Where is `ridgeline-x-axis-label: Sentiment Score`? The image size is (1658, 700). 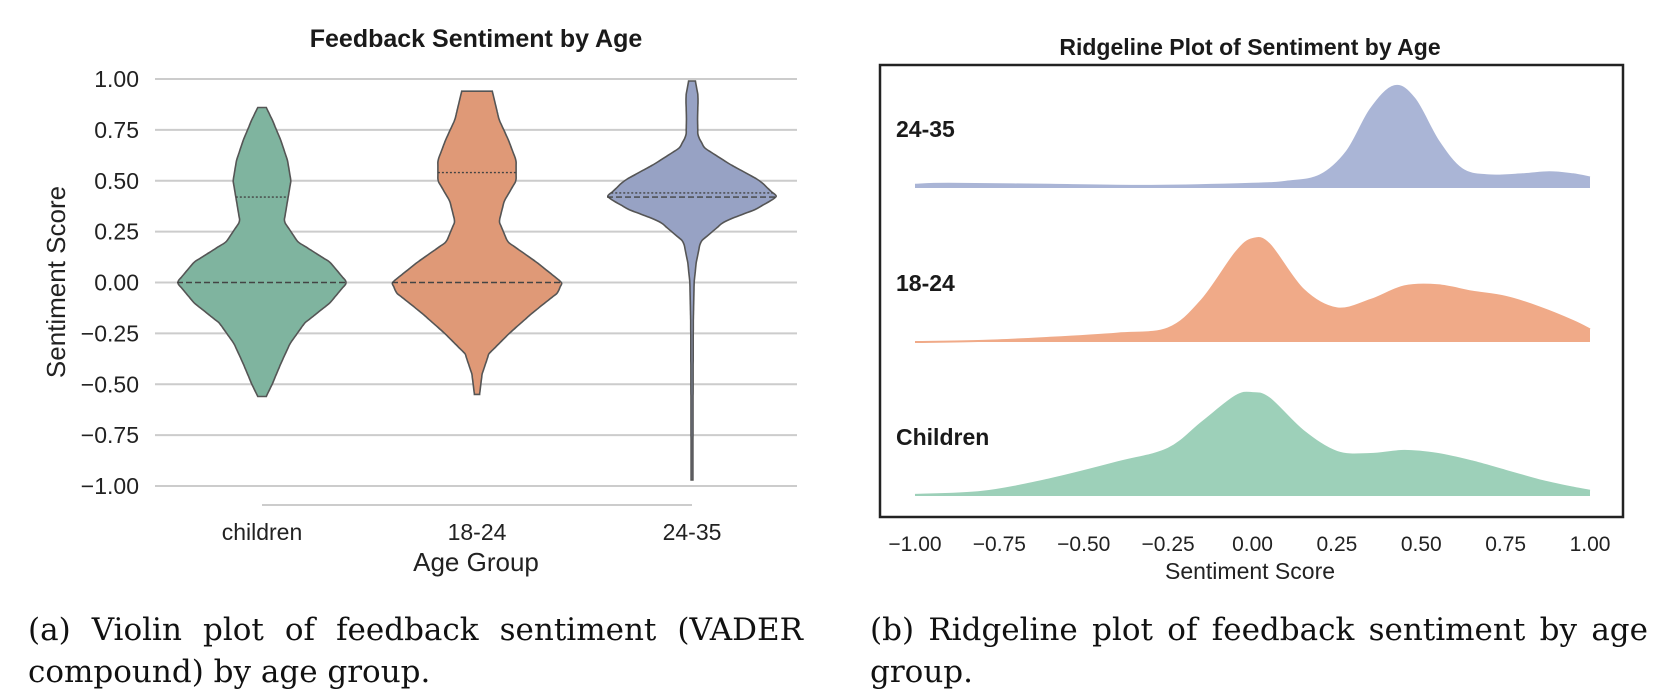 ridgeline-x-axis-label: Sentiment Score is located at coordinates (1250, 571).